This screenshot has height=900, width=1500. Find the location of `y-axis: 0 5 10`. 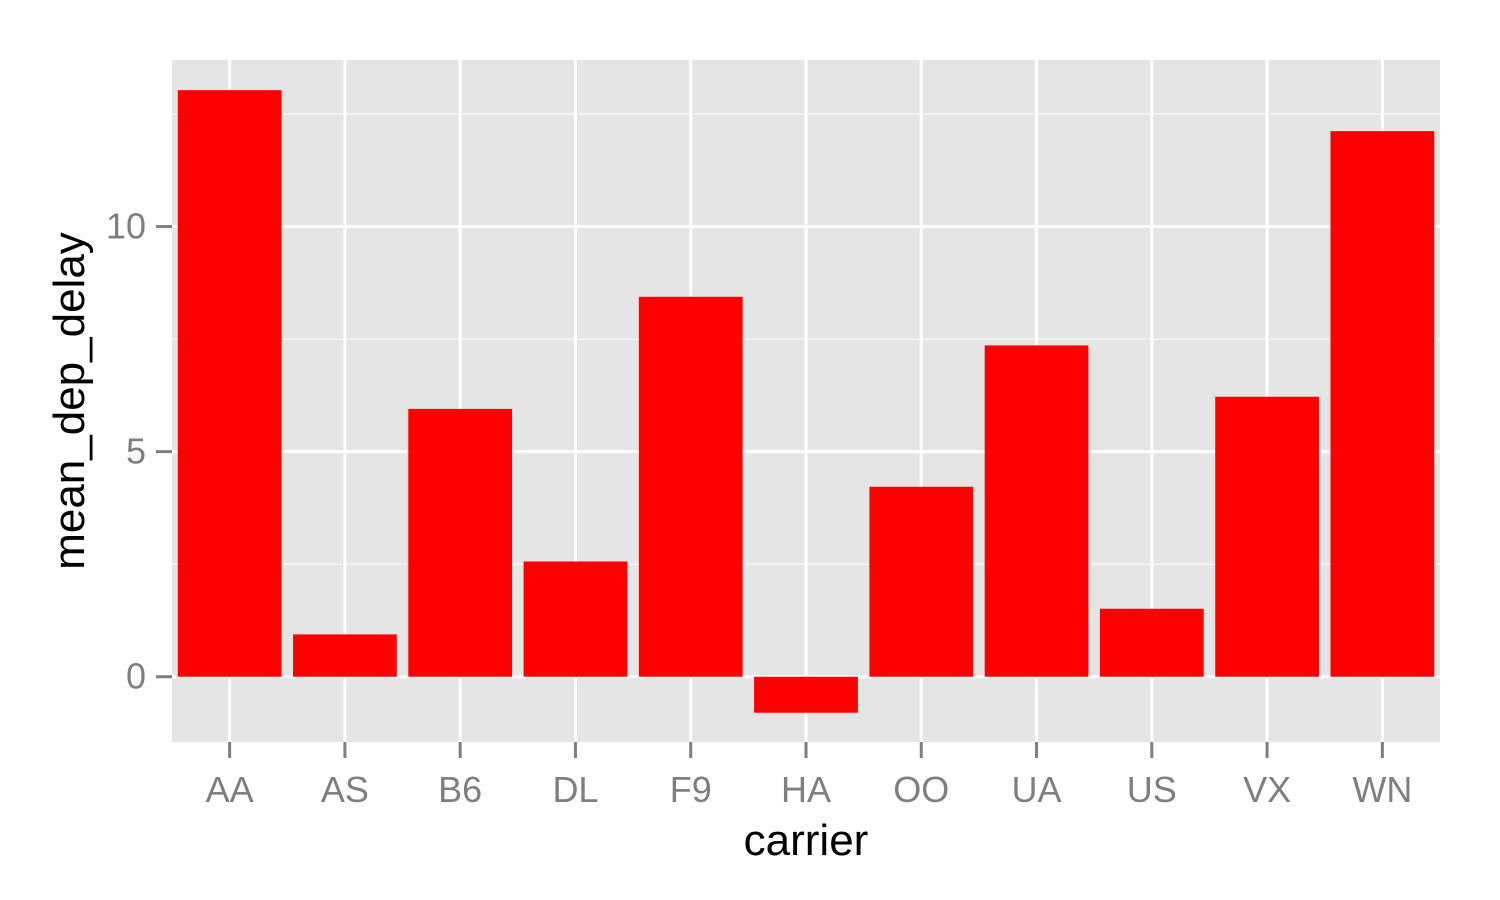

y-axis: 0 5 10 is located at coordinates (139, 451).